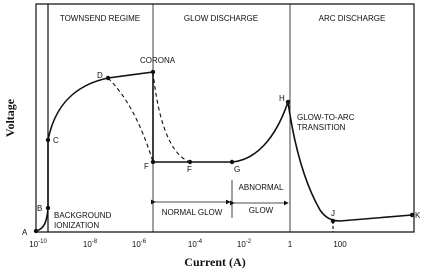 The image size is (424, 272). Describe the element at coordinates (83, 215) in the screenshot. I see `annotation: BACKGROUND` at that location.